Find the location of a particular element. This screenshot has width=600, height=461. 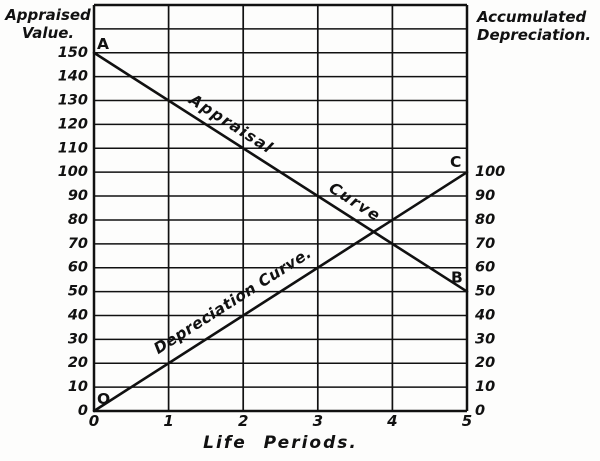

left-axis-title-line2: Value. is located at coordinates (48, 33).